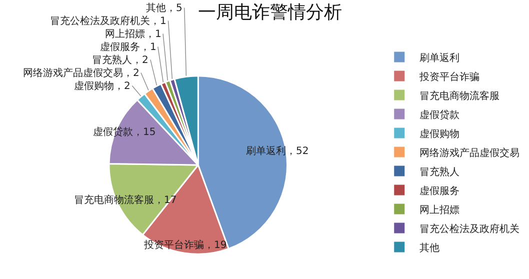  What do you see at coordinates (102, 86) in the screenshot?
I see `data-label: 虚假购物，2` at bounding box center [102, 86].